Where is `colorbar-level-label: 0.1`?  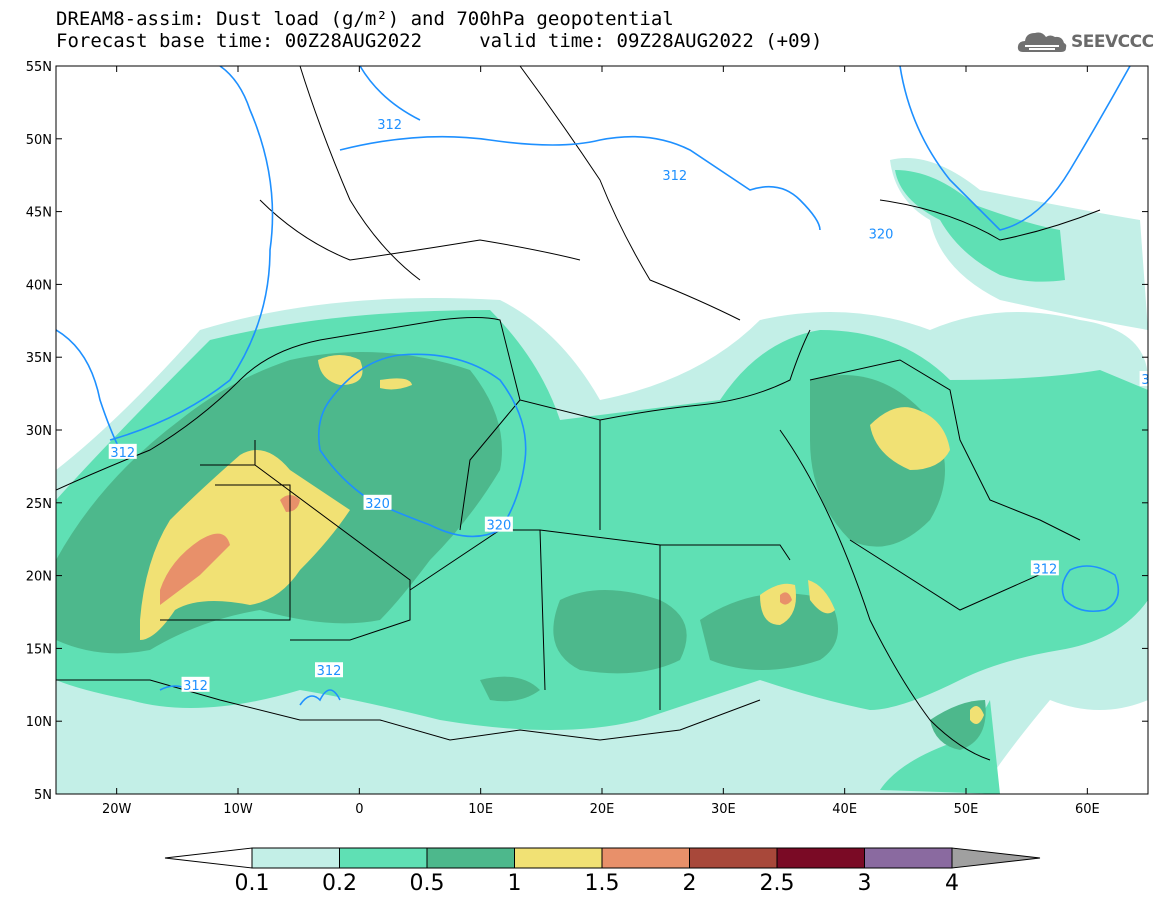
colorbar-level-label: 0.1 is located at coordinates (252, 883).